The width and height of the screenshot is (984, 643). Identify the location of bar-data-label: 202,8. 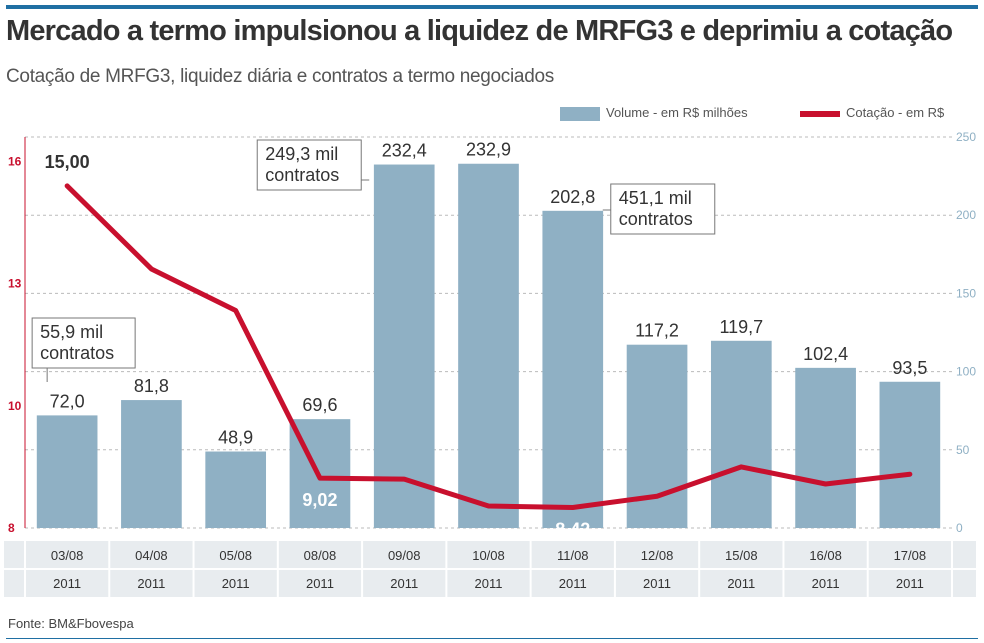
(572, 197).